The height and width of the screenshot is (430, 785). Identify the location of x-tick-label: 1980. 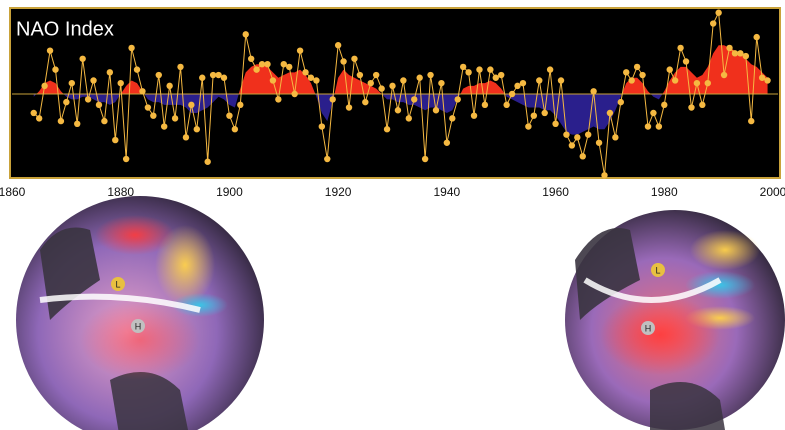
(664, 192).